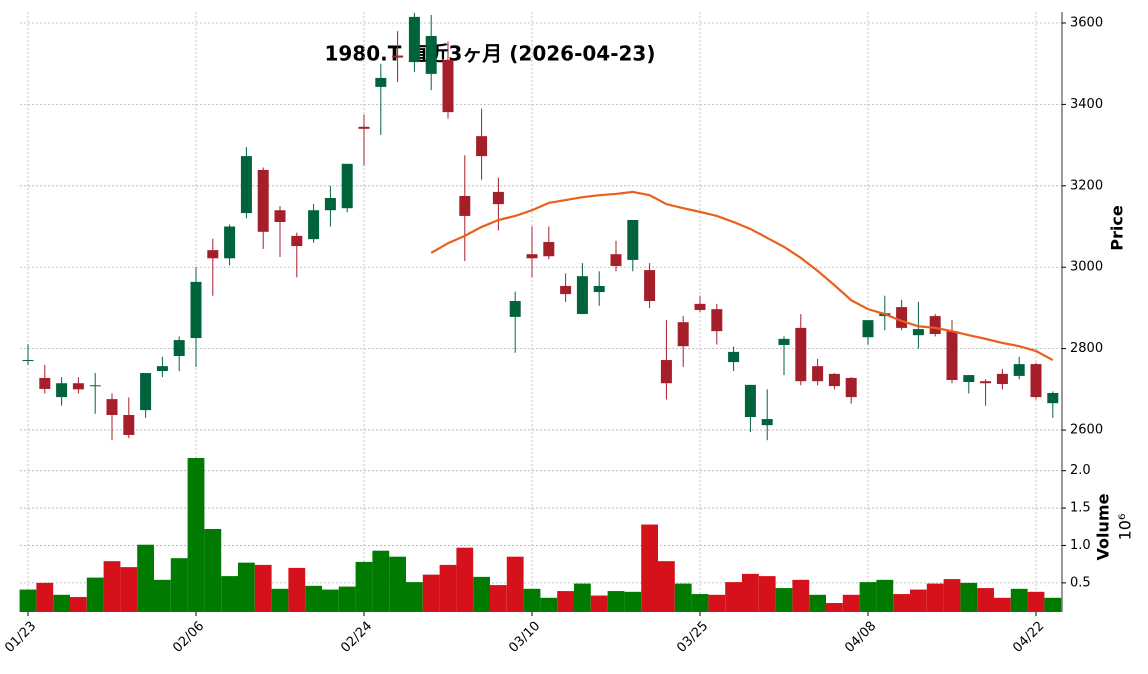 Image resolution: width=1148 pixels, height=674 pixels. What do you see at coordinates (1080, 470) in the screenshot?
I see `volume-tick-label: 2.0` at bounding box center [1080, 470].